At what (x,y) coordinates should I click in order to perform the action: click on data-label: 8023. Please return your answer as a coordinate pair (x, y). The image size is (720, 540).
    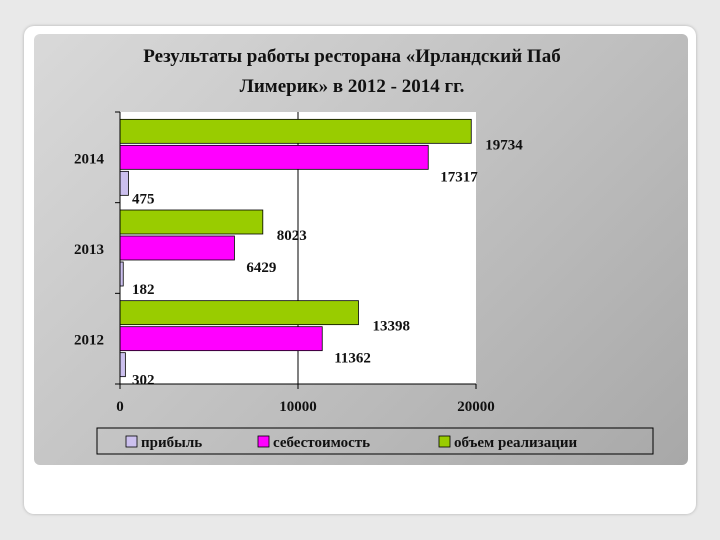
    Looking at the image, I should click on (292, 236).